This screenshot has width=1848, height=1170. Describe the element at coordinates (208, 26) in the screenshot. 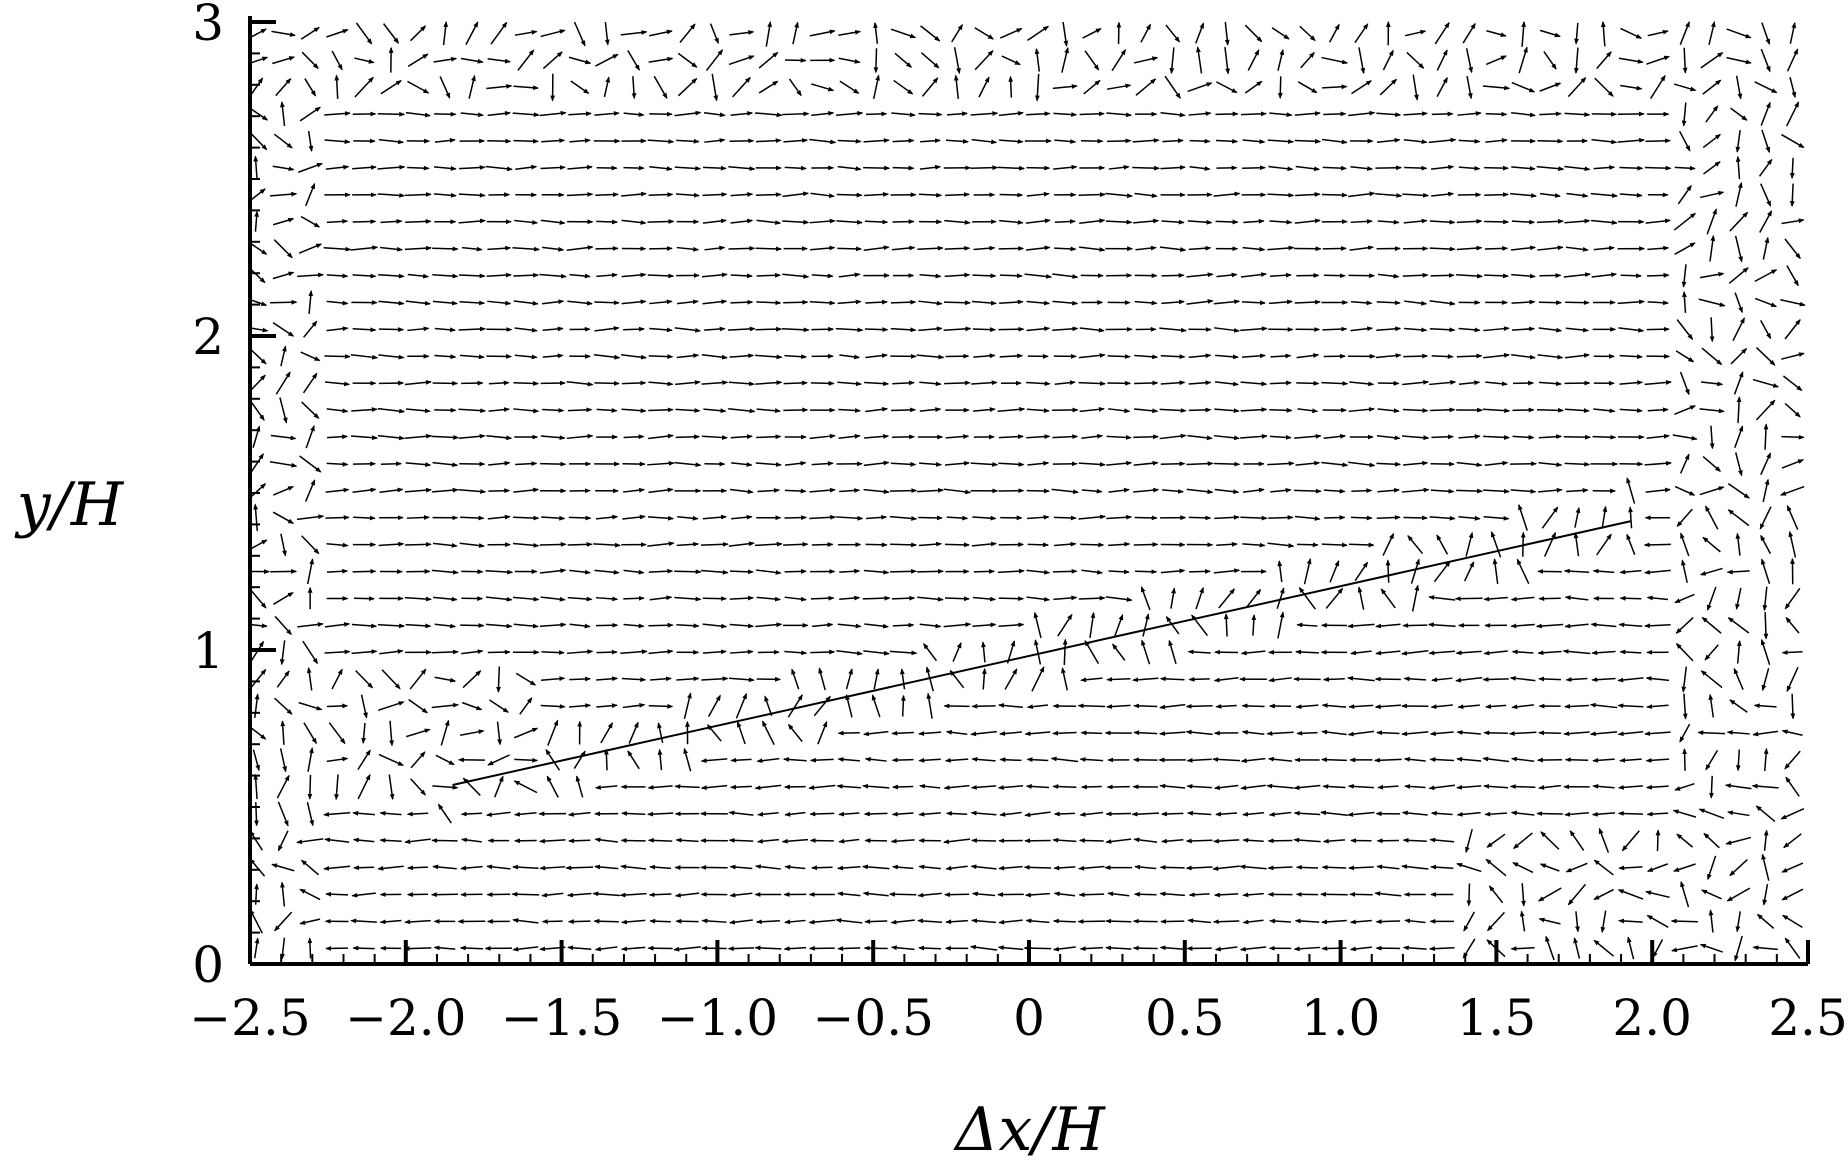

I see `y-tick-label: 3` at that location.